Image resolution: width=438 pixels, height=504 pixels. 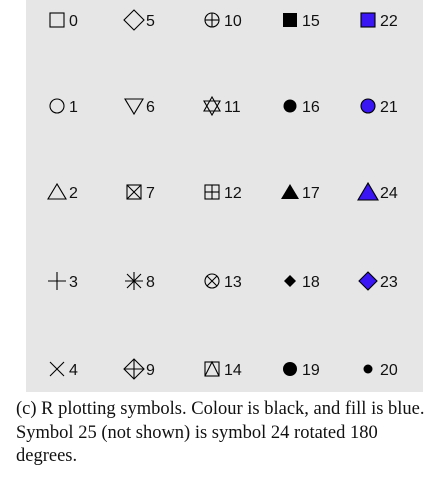 What do you see at coordinates (150, 193) in the screenshot?
I see `symbol-number-7: 7` at bounding box center [150, 193].